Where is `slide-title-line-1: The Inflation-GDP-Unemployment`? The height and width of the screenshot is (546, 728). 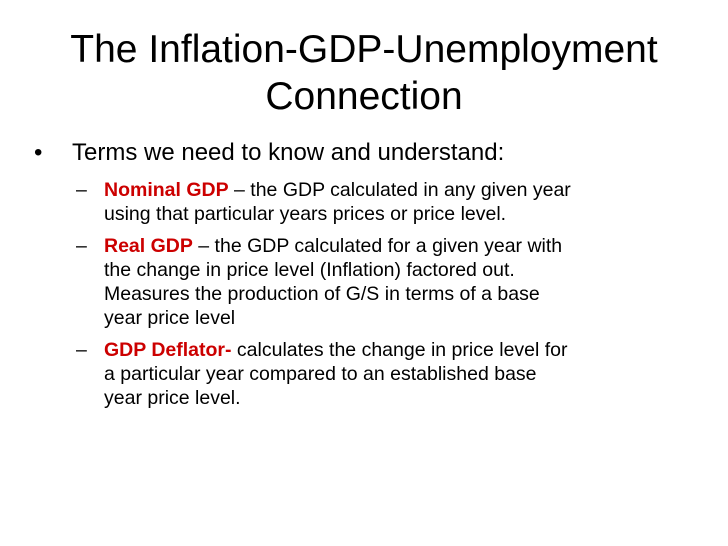 slide-title-line-1: The Inflation-GDP-Unemployment is located at coordinates (364, 49).